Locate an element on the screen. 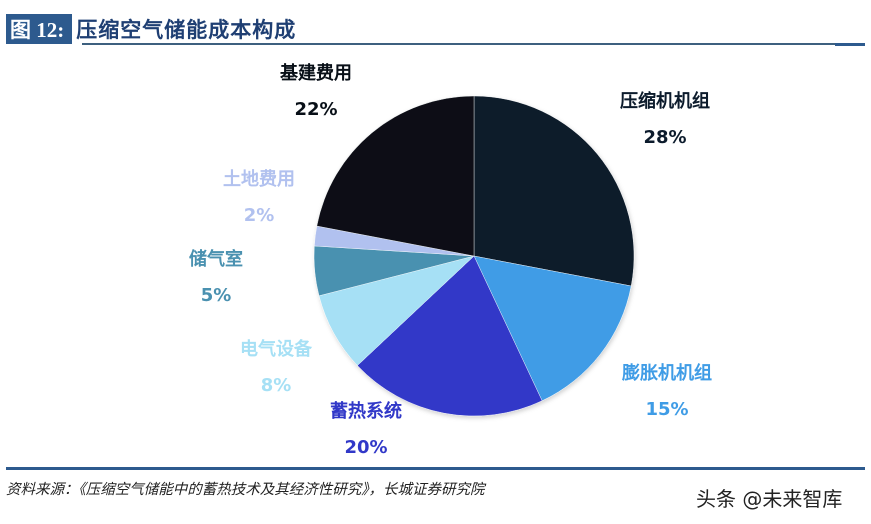 The width and height of the screenshot is (871, 524). figure-tag: 图 12: is located at coordinates (39, 29).